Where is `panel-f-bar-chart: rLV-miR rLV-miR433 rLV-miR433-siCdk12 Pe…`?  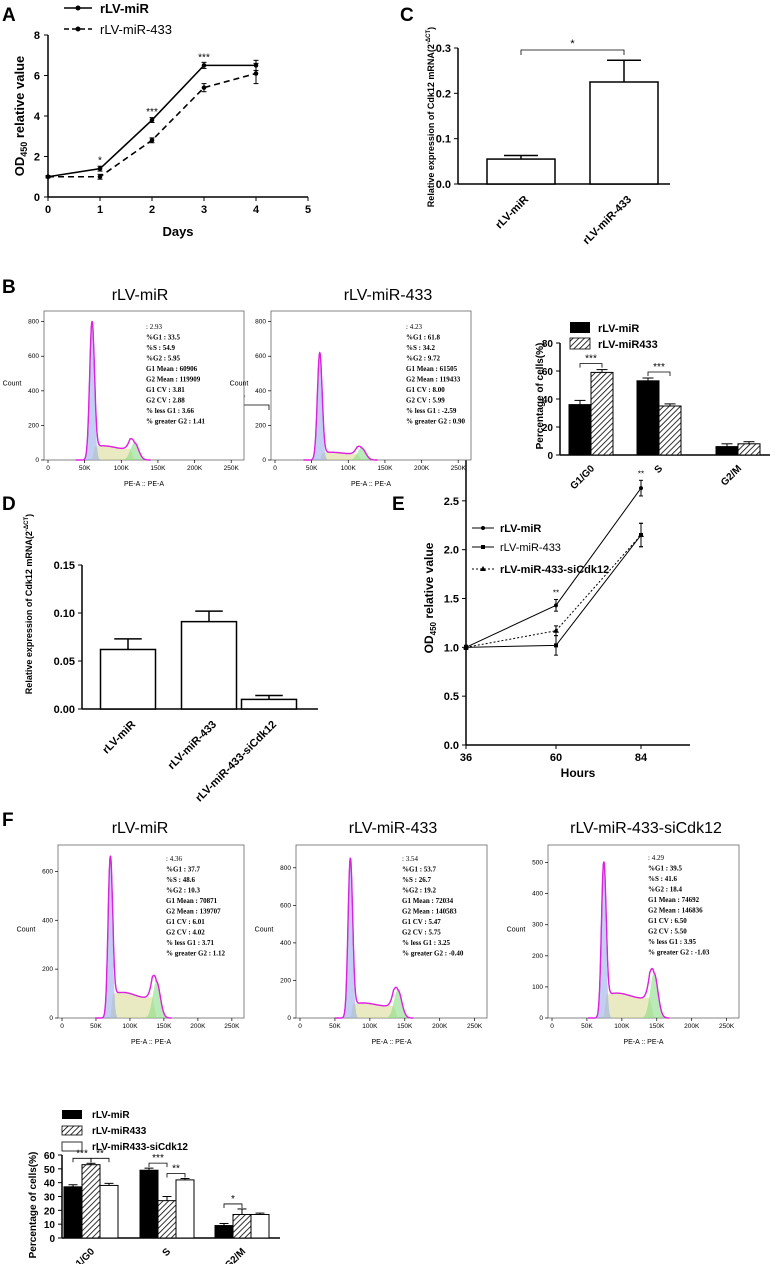
panel-f-bar-chart: rLV-miR rLV-miR433 rLV-miR433-siCdk12 Pe… is located at coordinates (154, 1187).